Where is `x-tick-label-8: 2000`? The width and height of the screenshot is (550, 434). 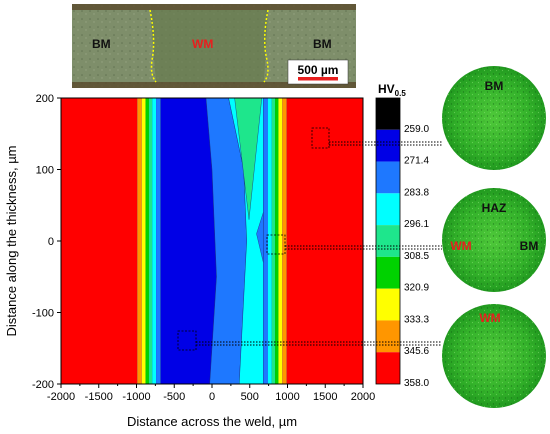
x-tick-label-8: 2000 is located at coordinates (363, 397).